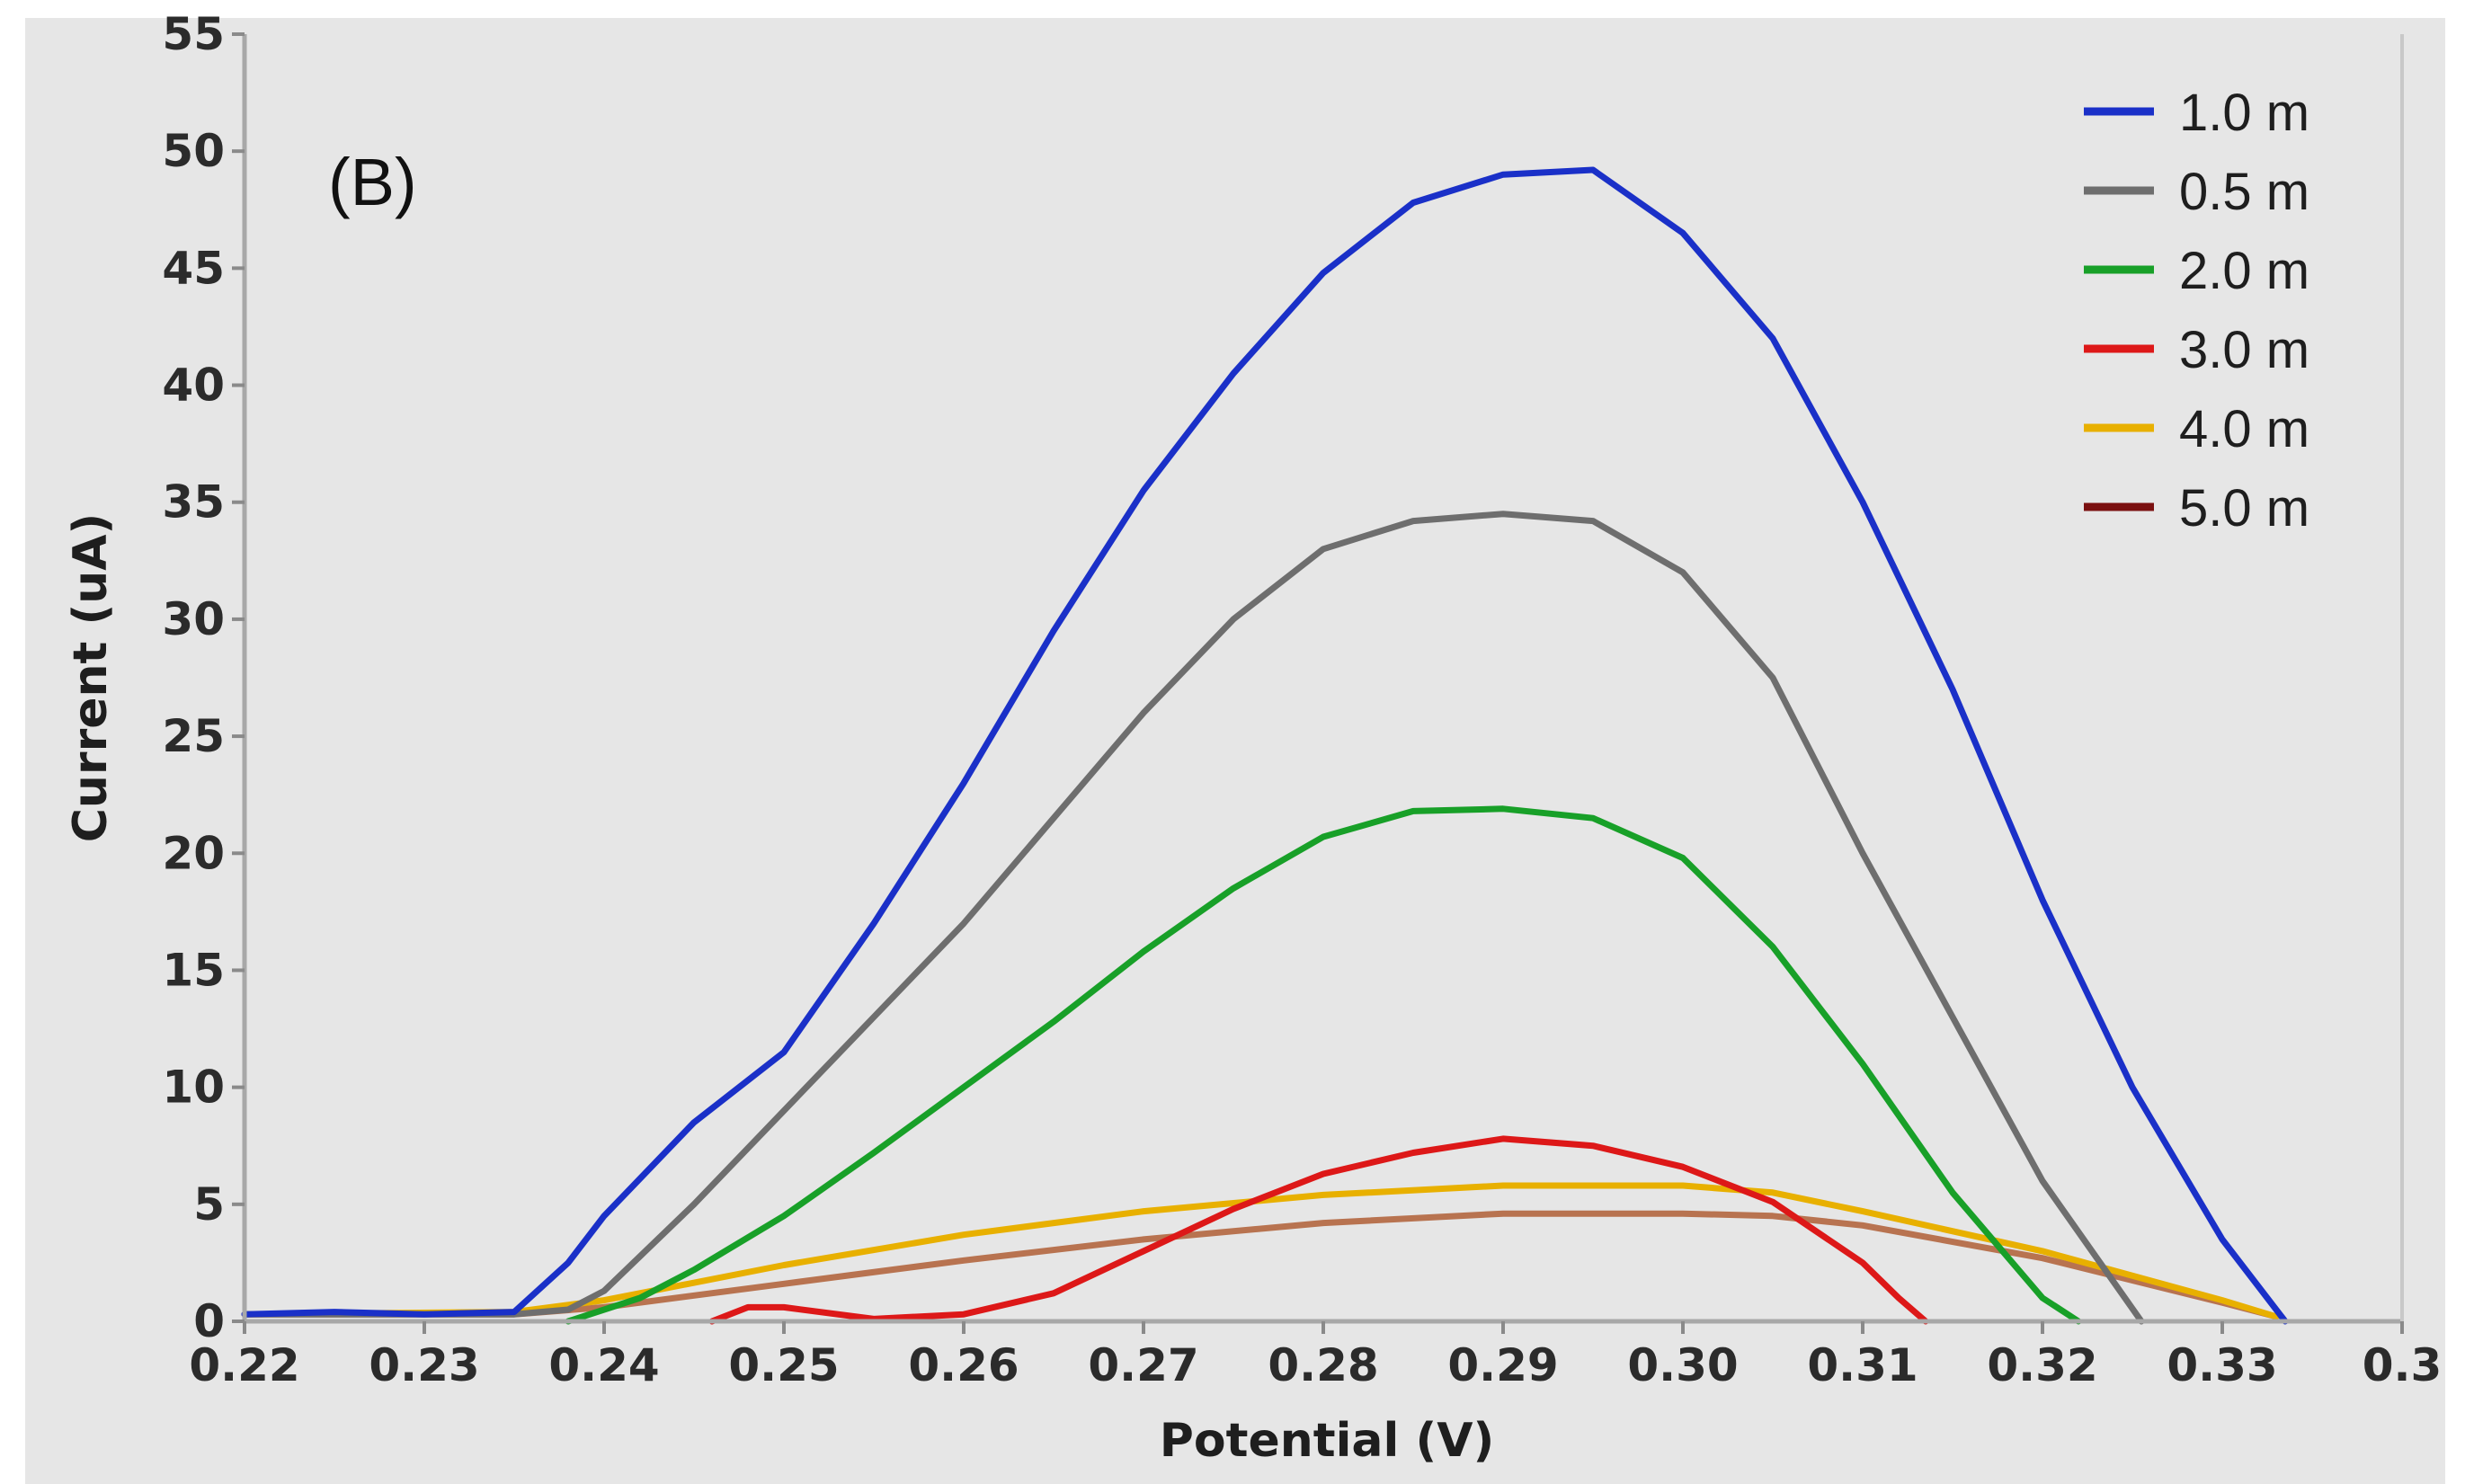  Describe the element at coordinates (193, 151) in the screenshot. I see `y-tick-label: 50` at that location.